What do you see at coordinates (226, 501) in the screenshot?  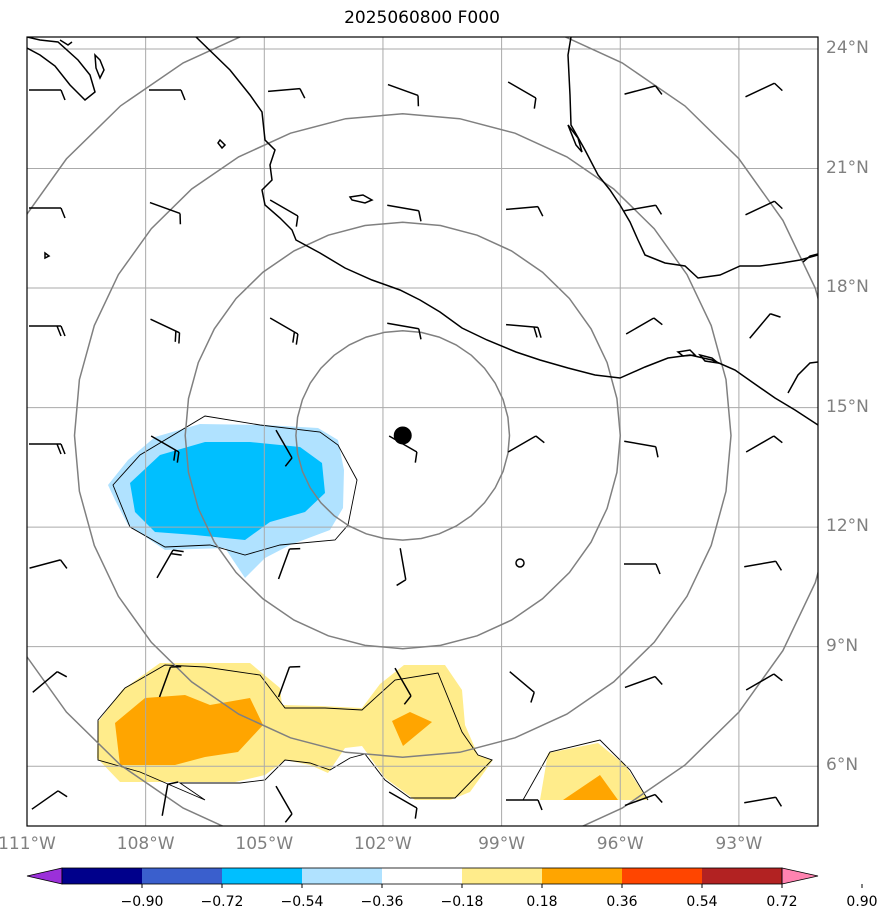 I see `negative-anomaly-field` at bounding box center [226, 501].